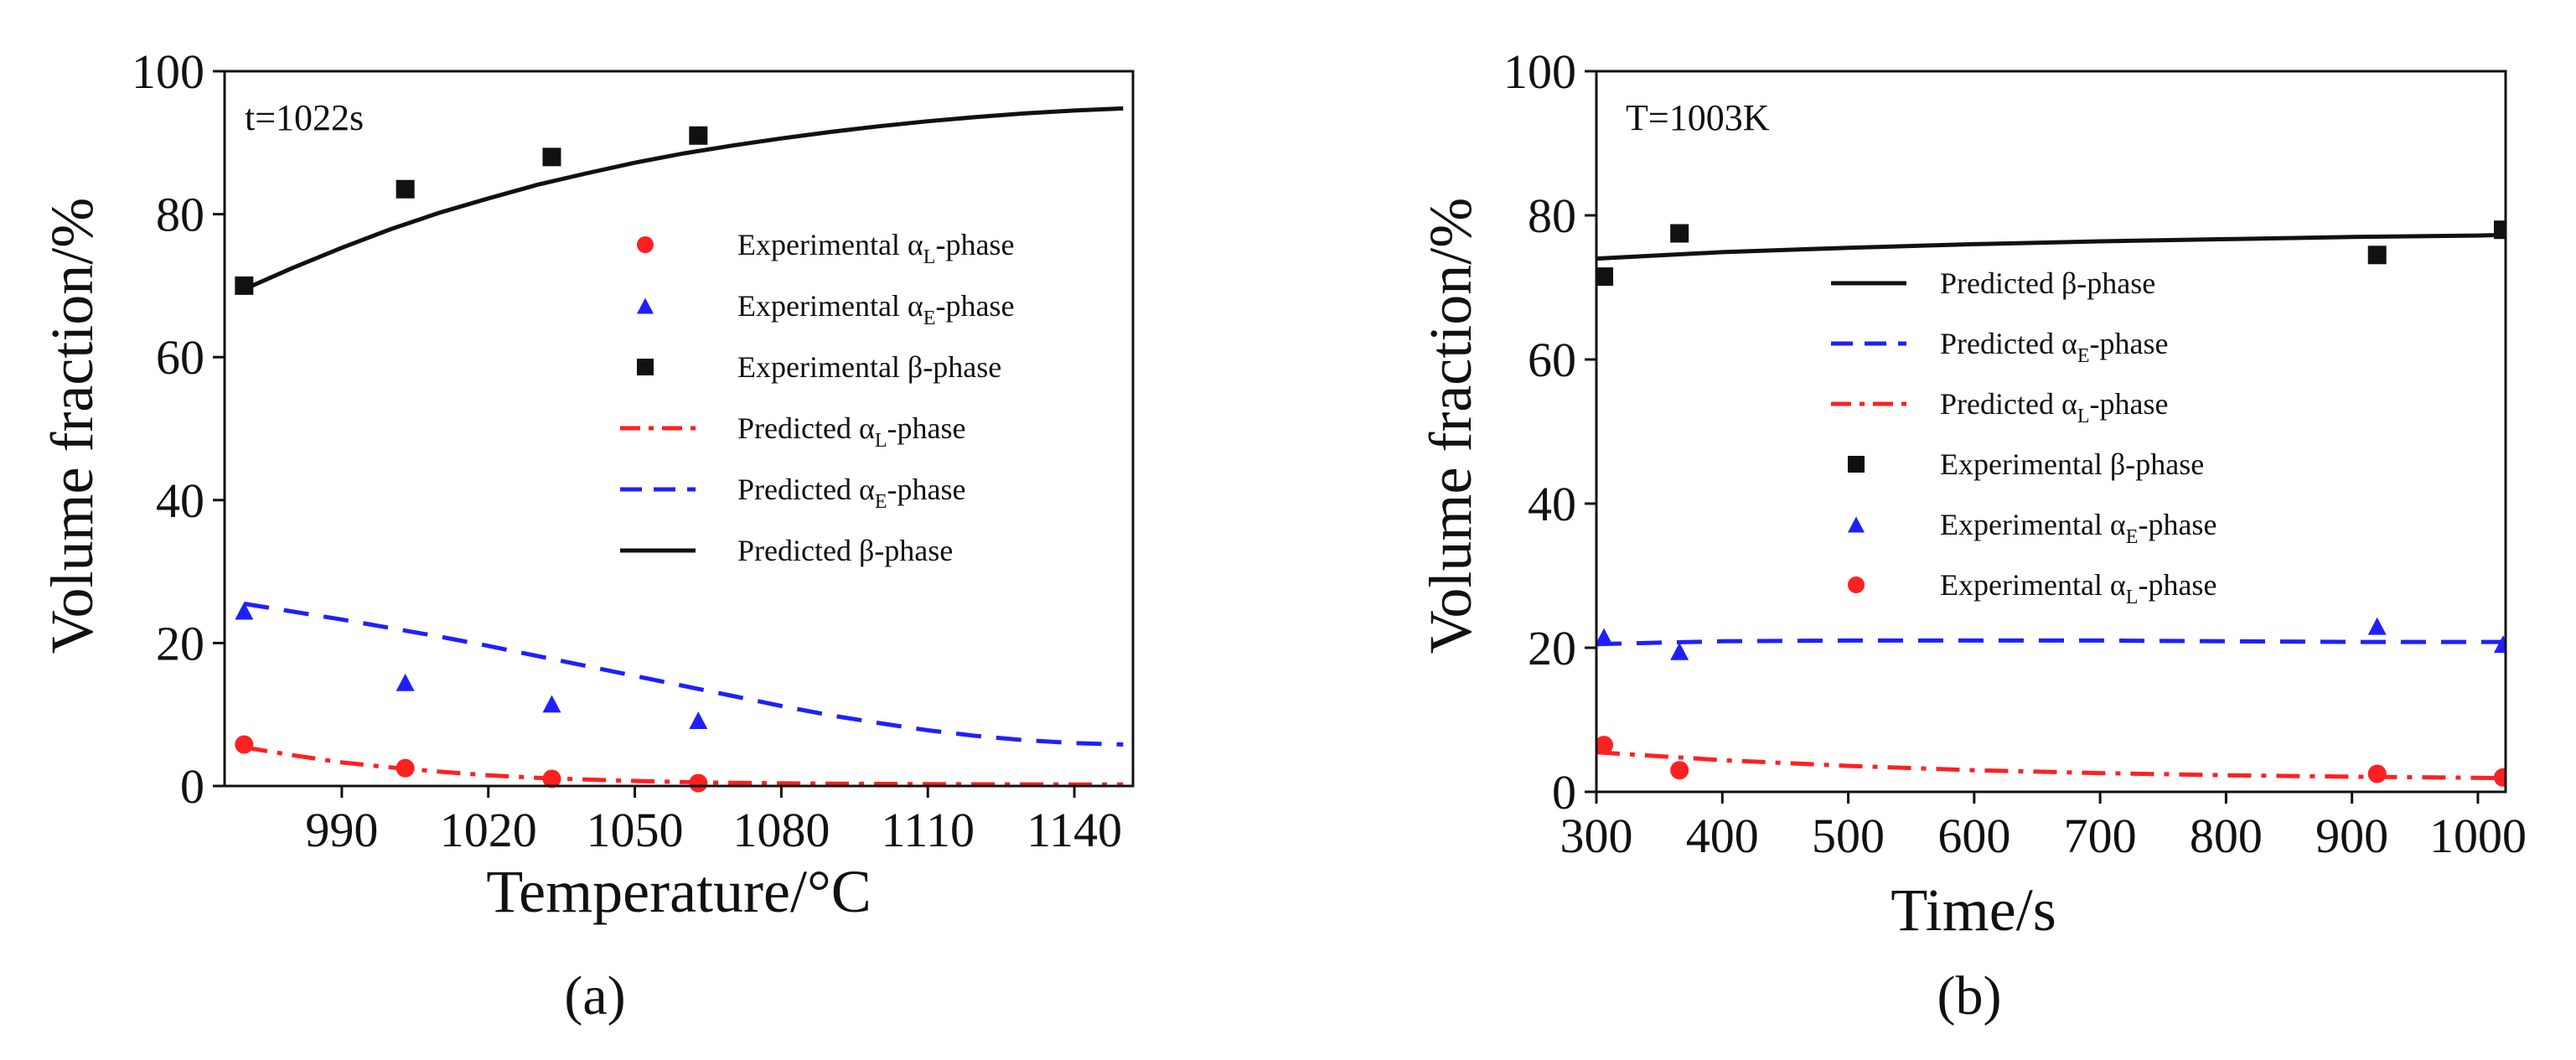  I want to click on chart0-x-tick-label: 1140, so click(1074, 830).